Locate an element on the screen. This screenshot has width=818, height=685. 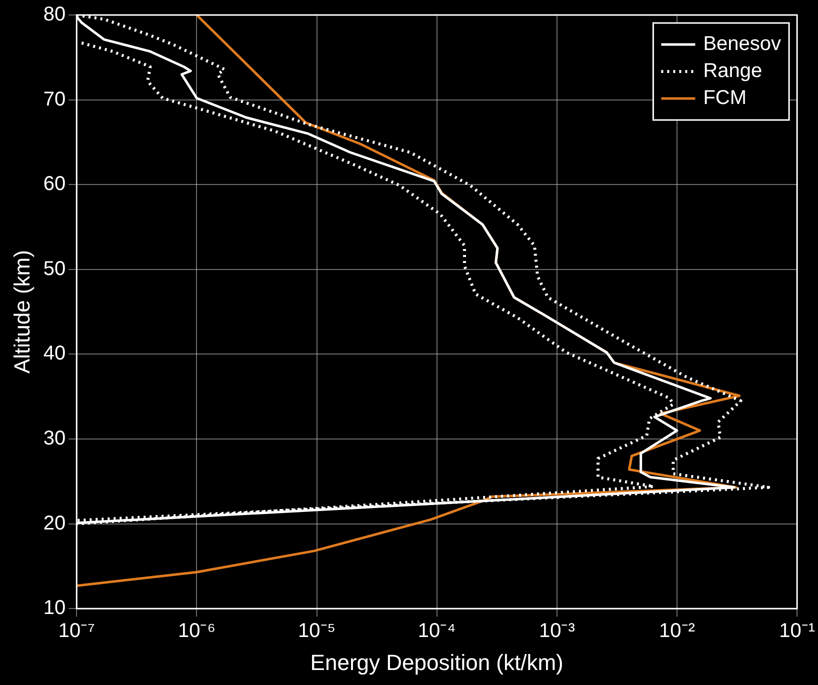
y-tick-label: 80 is located at coordinates (54, 15).